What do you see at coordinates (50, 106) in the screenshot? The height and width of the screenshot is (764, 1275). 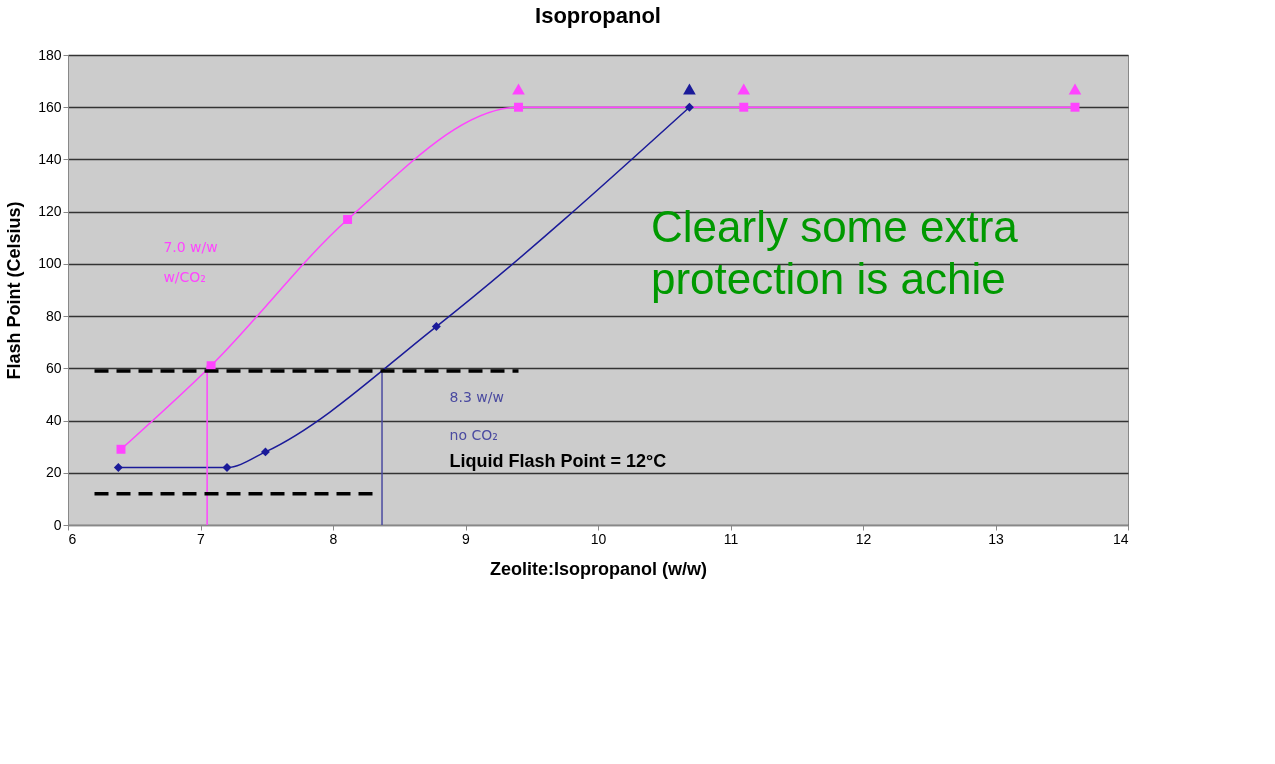 I see `y-tick-label: 160` at bounding box center [50, 106].